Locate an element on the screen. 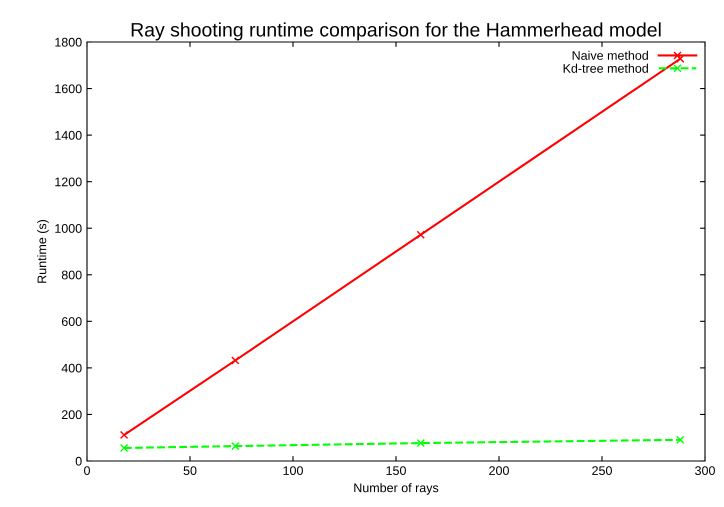  x-tick-label: 150 is located at coordinates (396, 471).